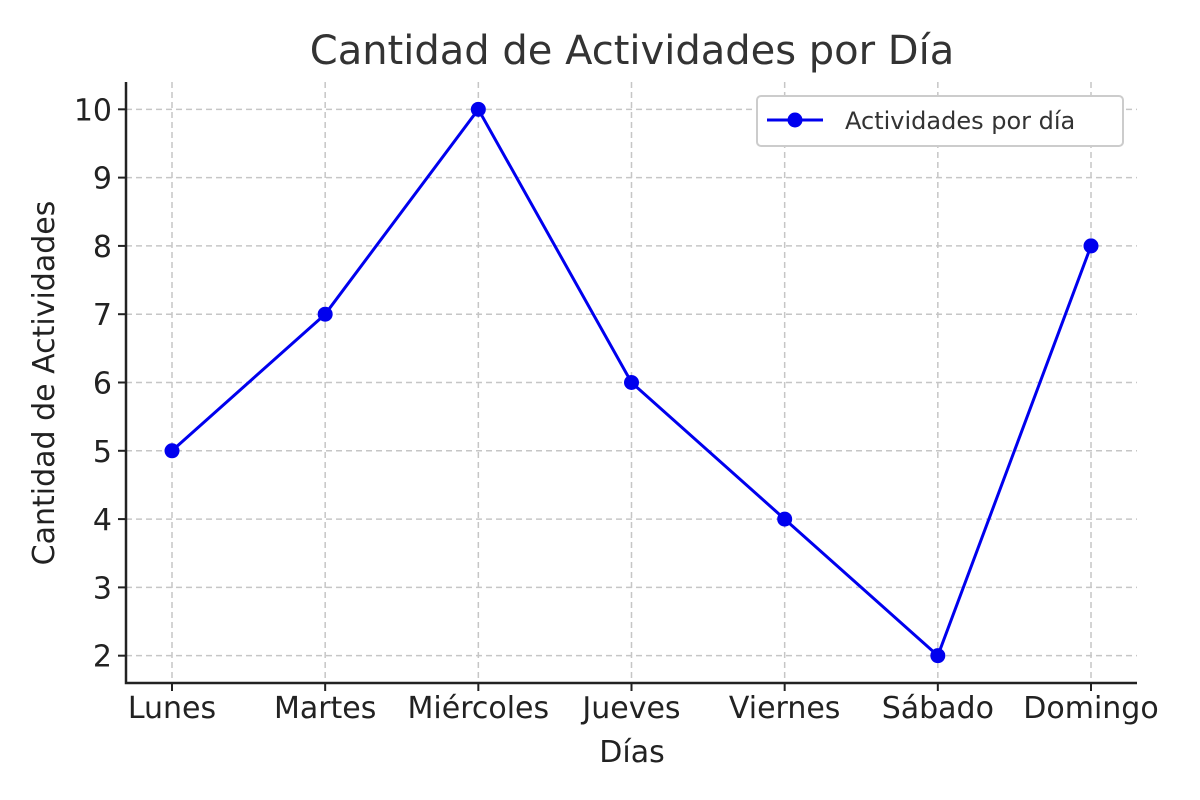 The image size is (1200, 800). I want to click on y-axis-ticks: 2 3 4 5 6 7 8 9 10, so click(100, 384).